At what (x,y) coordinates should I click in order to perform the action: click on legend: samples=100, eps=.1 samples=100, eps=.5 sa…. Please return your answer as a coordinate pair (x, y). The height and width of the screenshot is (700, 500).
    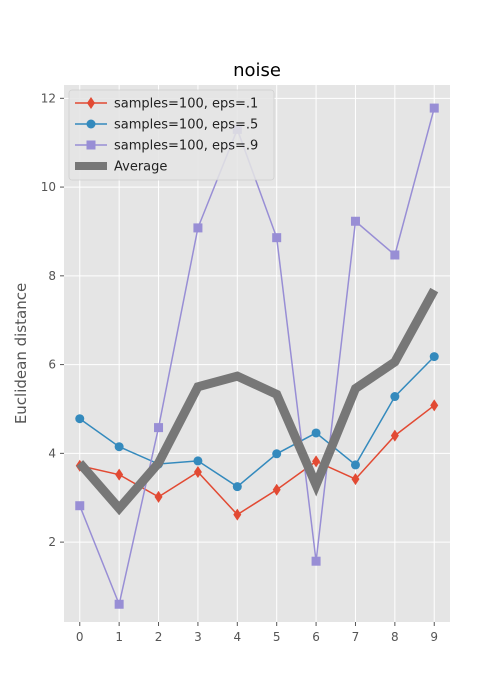
    Looking at the image, I should click on (171, 135).